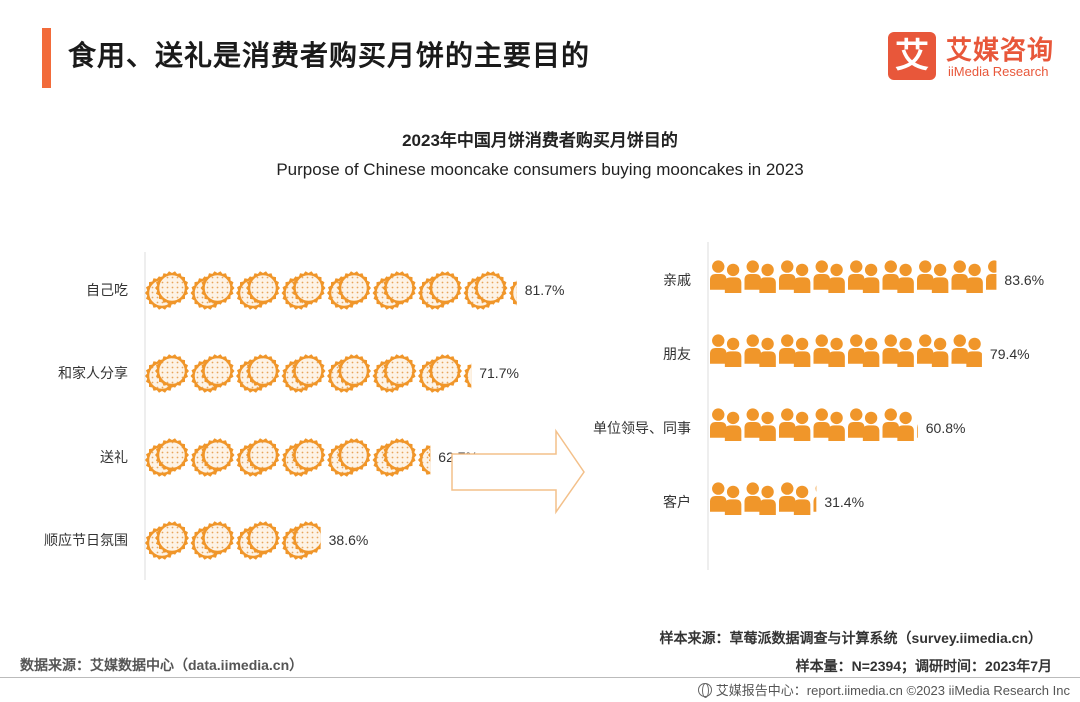 The image size is (1080, 702). I want to click on arrow-right-icon, so click(518, 471).